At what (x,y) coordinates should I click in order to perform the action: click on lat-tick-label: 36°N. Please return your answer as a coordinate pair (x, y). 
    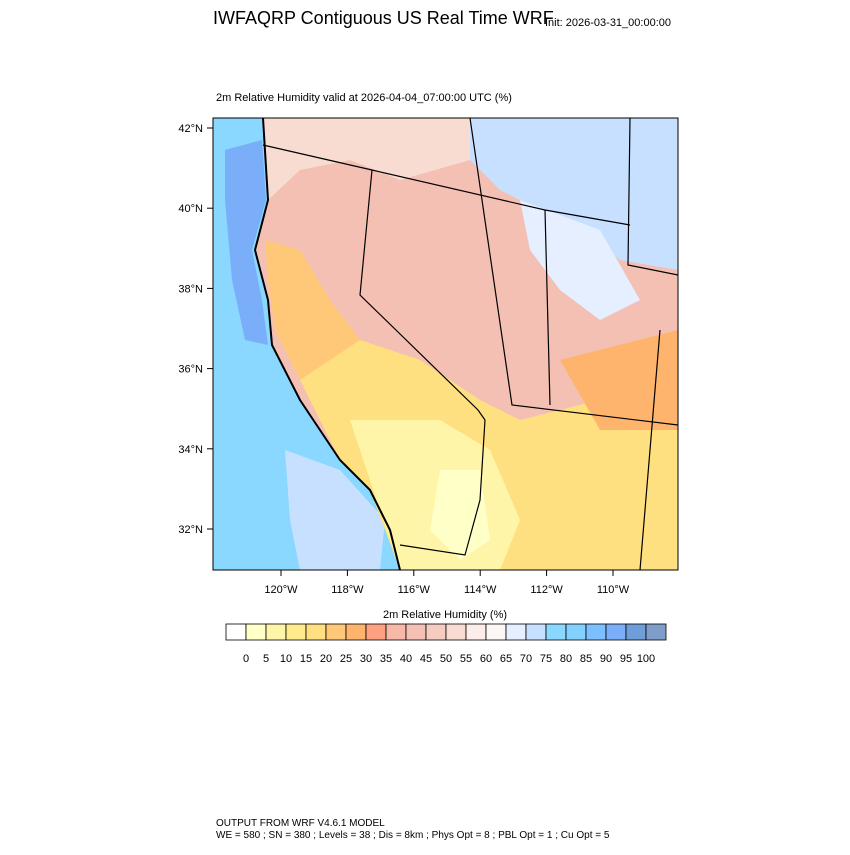
    Looking at the image, I should click on (190, 370).